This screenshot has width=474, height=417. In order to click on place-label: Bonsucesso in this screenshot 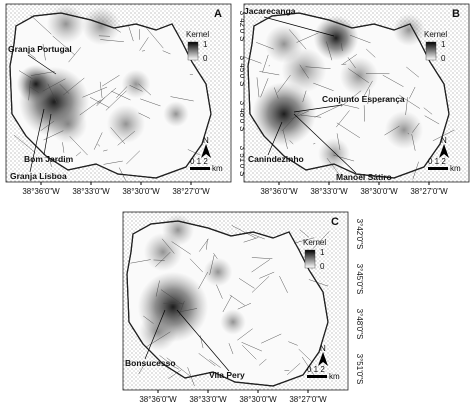, I will do `click(150, 363)`.